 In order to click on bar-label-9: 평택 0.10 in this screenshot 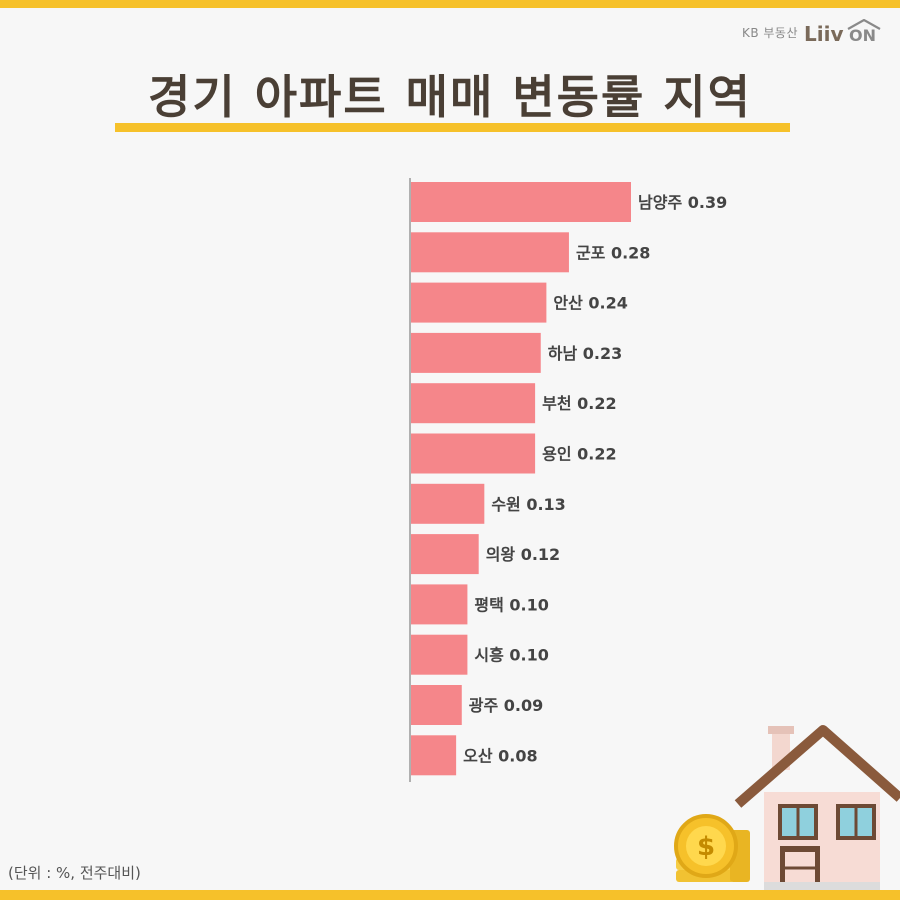, I will do `click(511, 604)`.